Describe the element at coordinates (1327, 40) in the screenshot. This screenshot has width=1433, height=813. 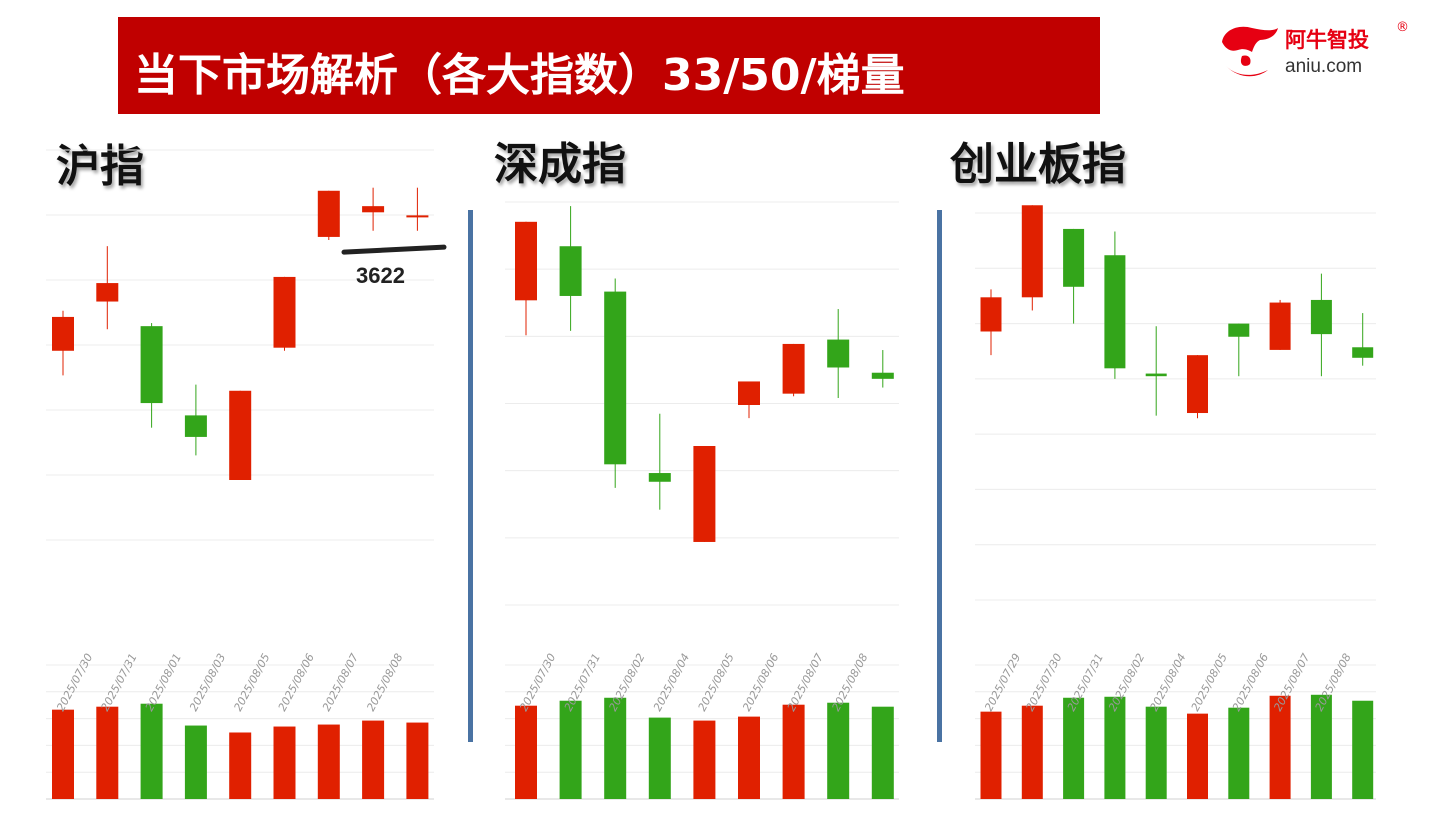
I see `logo-name-cn: 阿牛智投` at that location.